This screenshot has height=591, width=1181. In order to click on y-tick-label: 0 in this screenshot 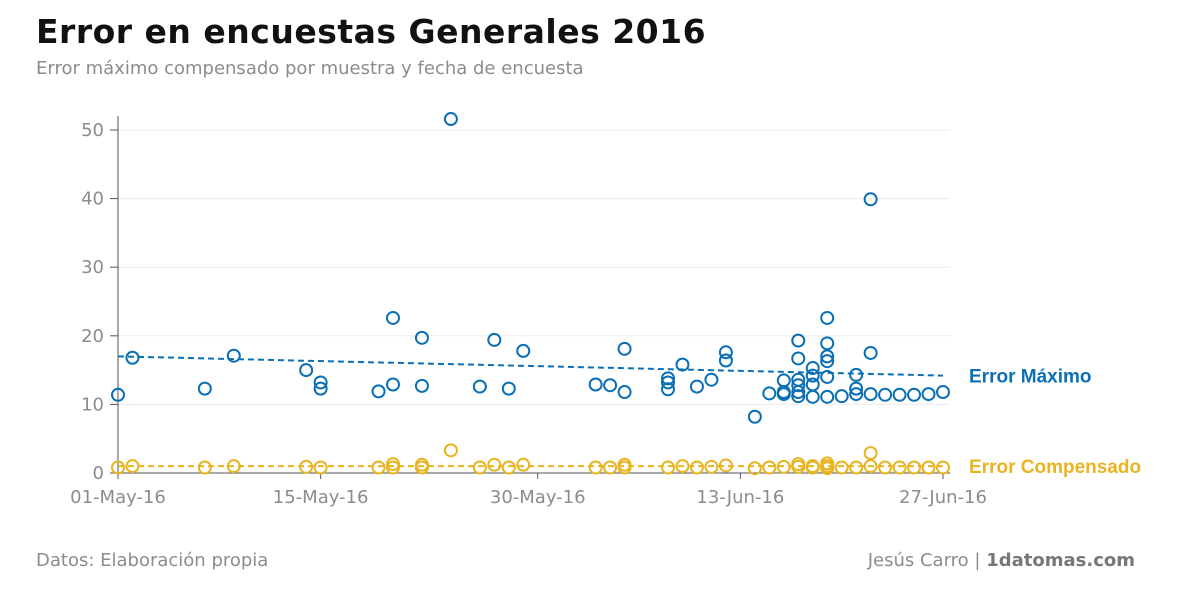, I will do `click(98, 473)`.